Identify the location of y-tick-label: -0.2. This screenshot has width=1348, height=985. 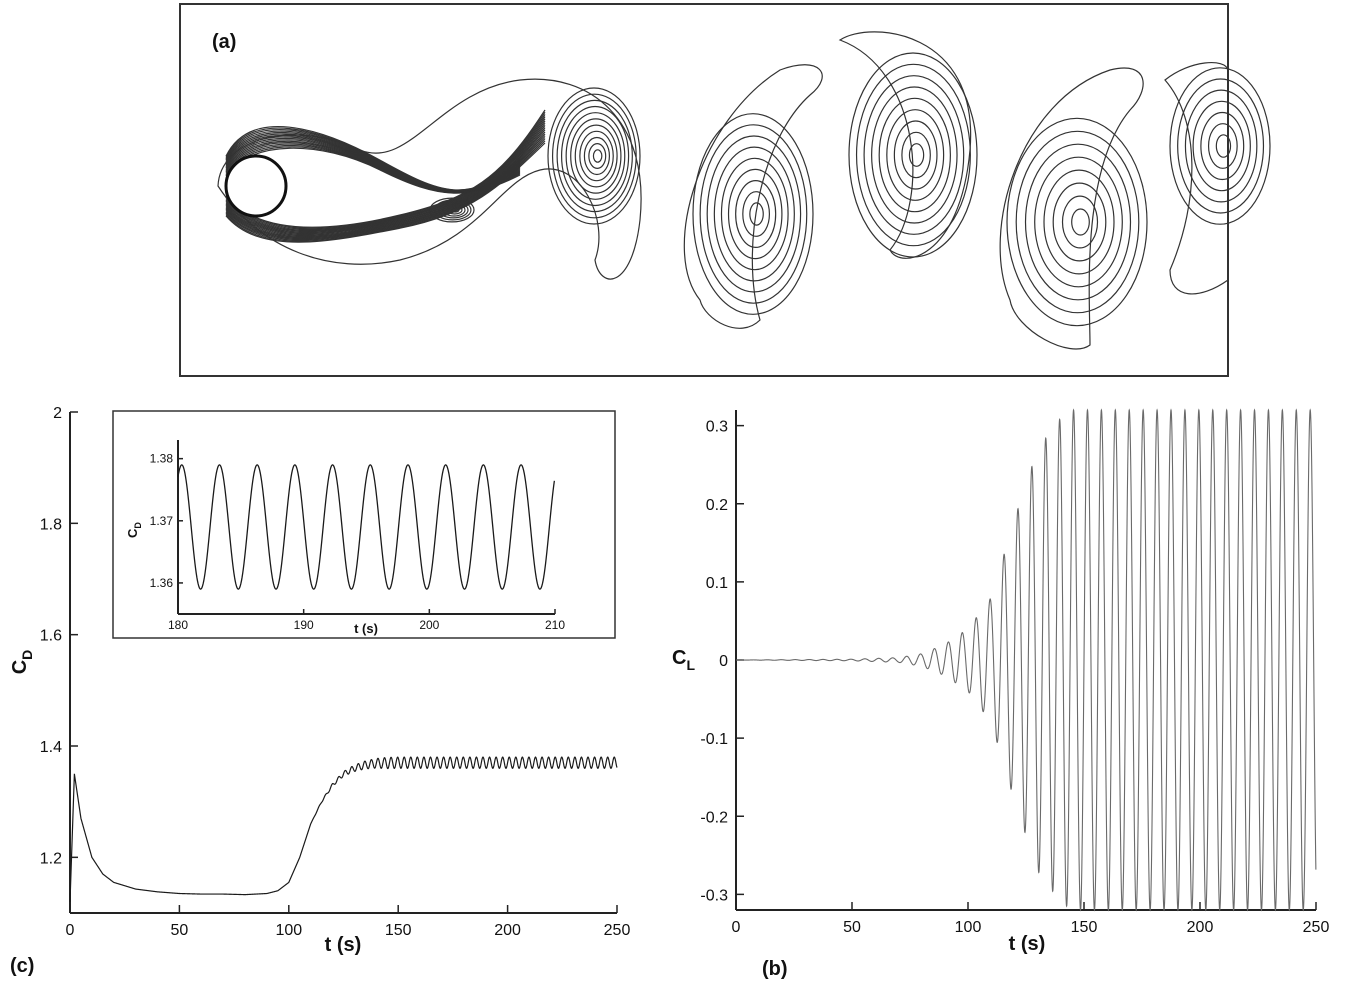
(714, 817).